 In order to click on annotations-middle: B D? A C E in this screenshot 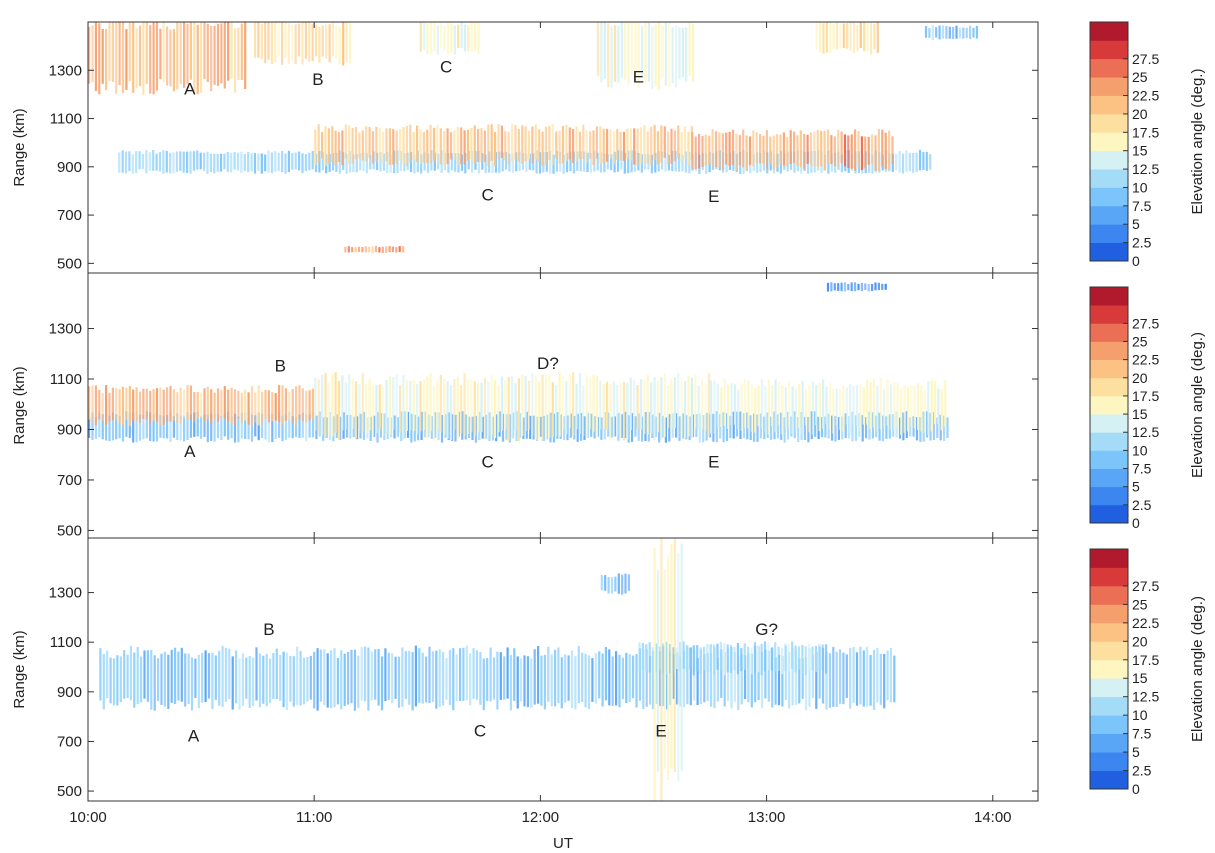, I will do `click(451, 412)`.